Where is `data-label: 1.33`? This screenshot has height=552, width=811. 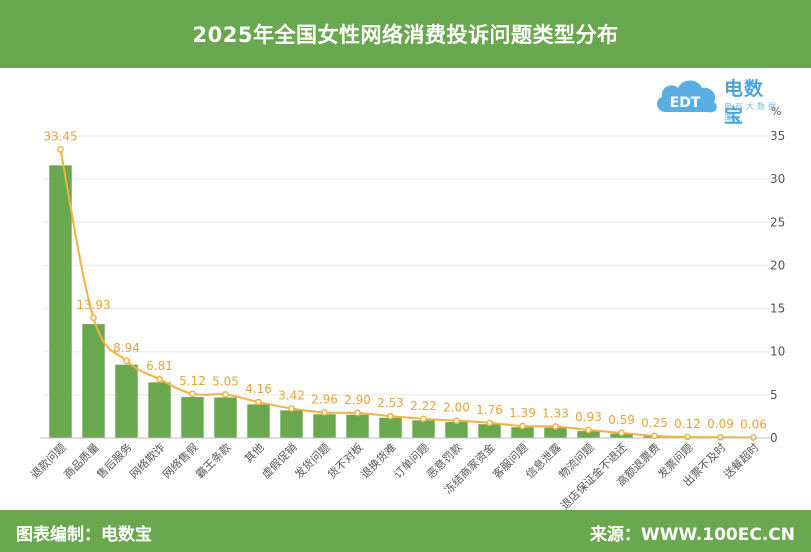 data-label: 1.33 is located at coordinates (555, 414).